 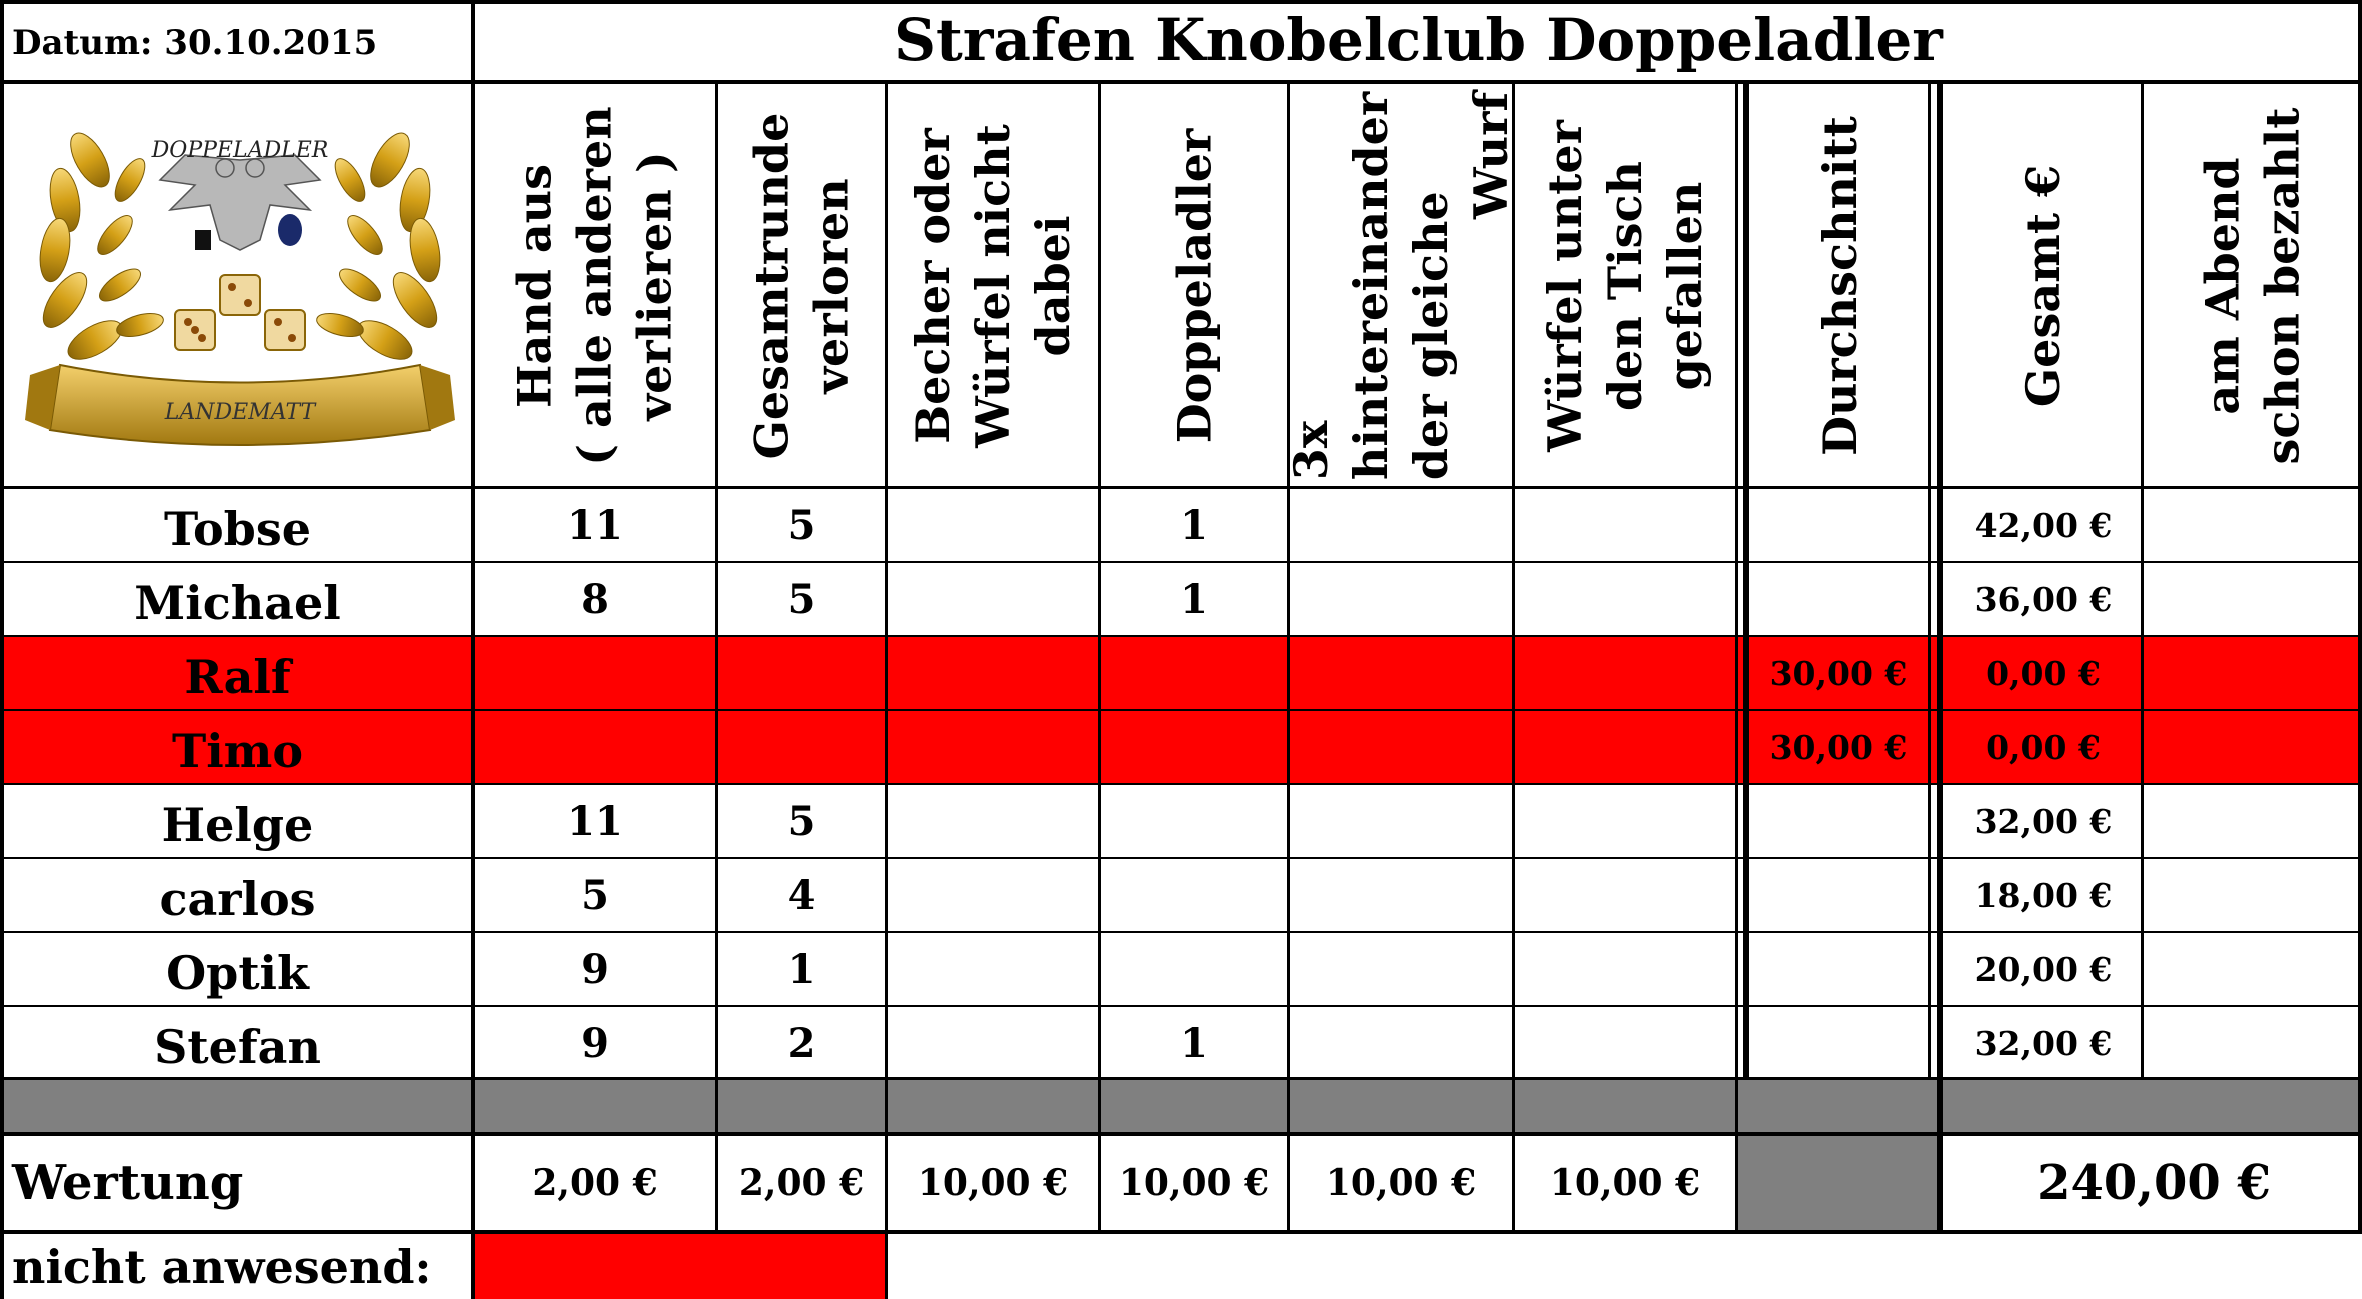 What do you see at coordinates (801, 895) in the screenshot?
I see `cell-gesamtrunde: 4` at bounding box center [801, 895].